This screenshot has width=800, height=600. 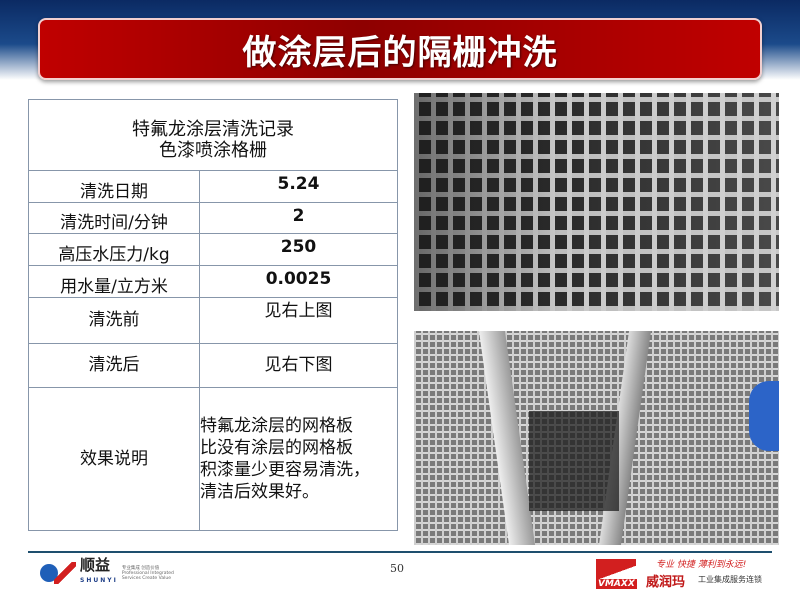 What do you see at coordinates (666, 582) in the screenshot?
I see `vmaxx-name: 威润玛` at bounding box center [666, 582].